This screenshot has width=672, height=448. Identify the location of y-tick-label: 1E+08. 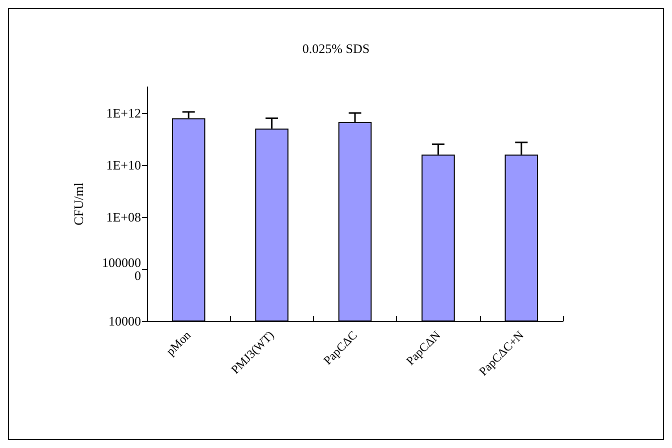
(123, 217).